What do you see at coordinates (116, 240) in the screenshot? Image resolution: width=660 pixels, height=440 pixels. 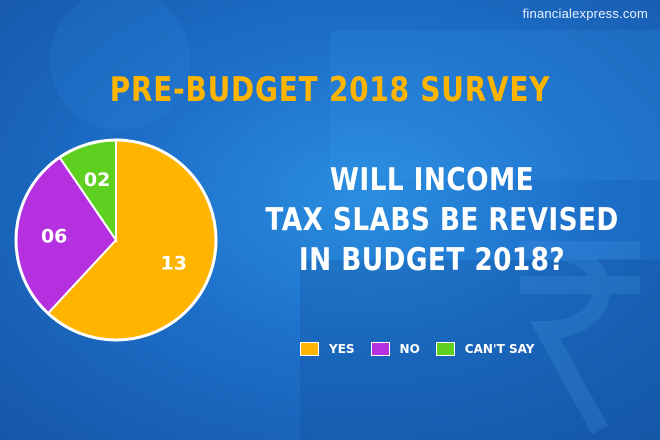 I see `pie-outline` at bounding box center [116, 240].